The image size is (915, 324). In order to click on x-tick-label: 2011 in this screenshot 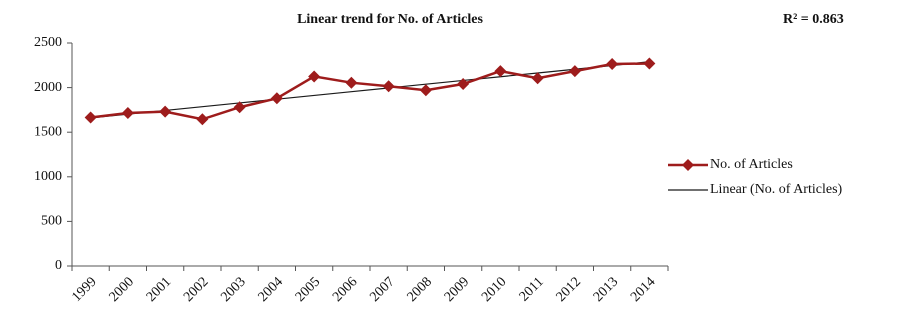, I will do `click(532, 289)`.